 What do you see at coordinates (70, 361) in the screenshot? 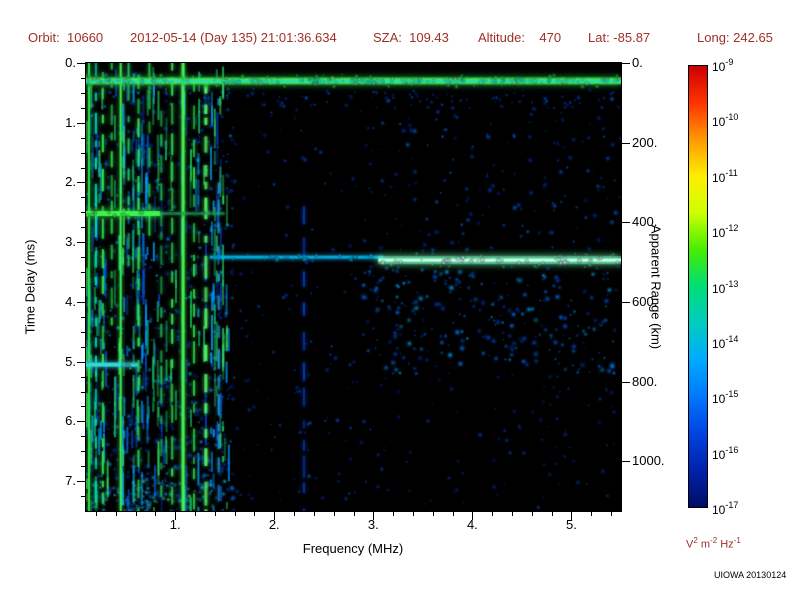
I see `y-axis-tick-label: 5.` at bounding box center [70, 361].